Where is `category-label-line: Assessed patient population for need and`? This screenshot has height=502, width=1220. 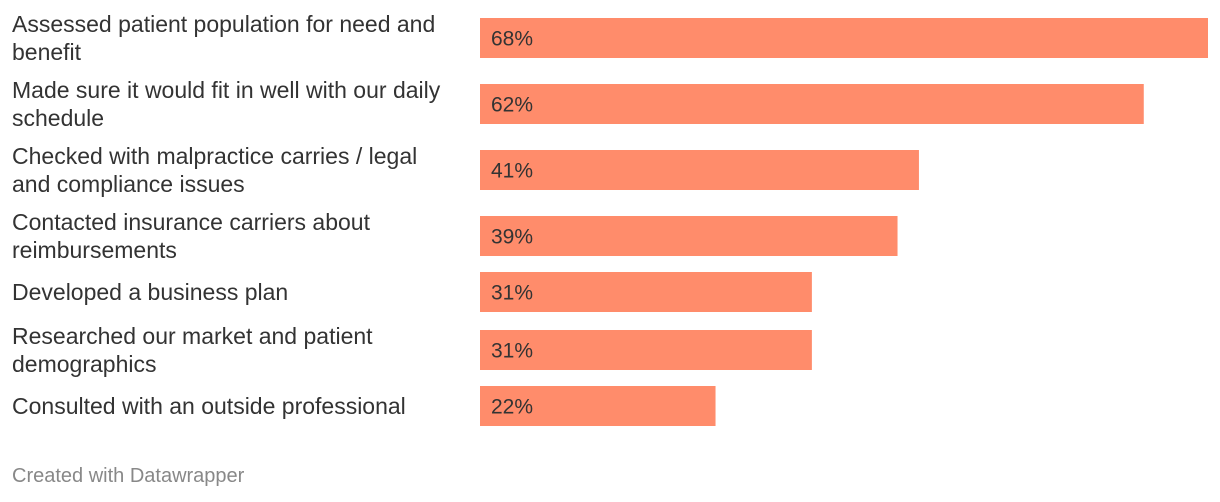 category-label-line: Assessed patient population for need and is located at coordinates (223, 24).